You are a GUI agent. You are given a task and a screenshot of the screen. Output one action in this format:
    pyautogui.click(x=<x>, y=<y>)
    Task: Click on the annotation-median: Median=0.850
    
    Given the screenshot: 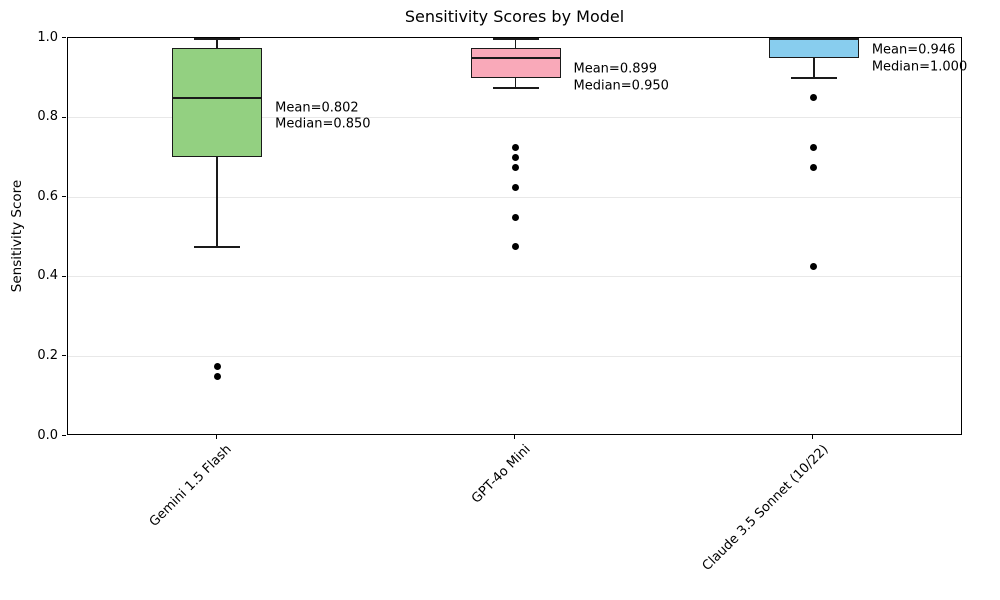 What is the action you would take?
    pyautogui.click(x=323, y=124)
    